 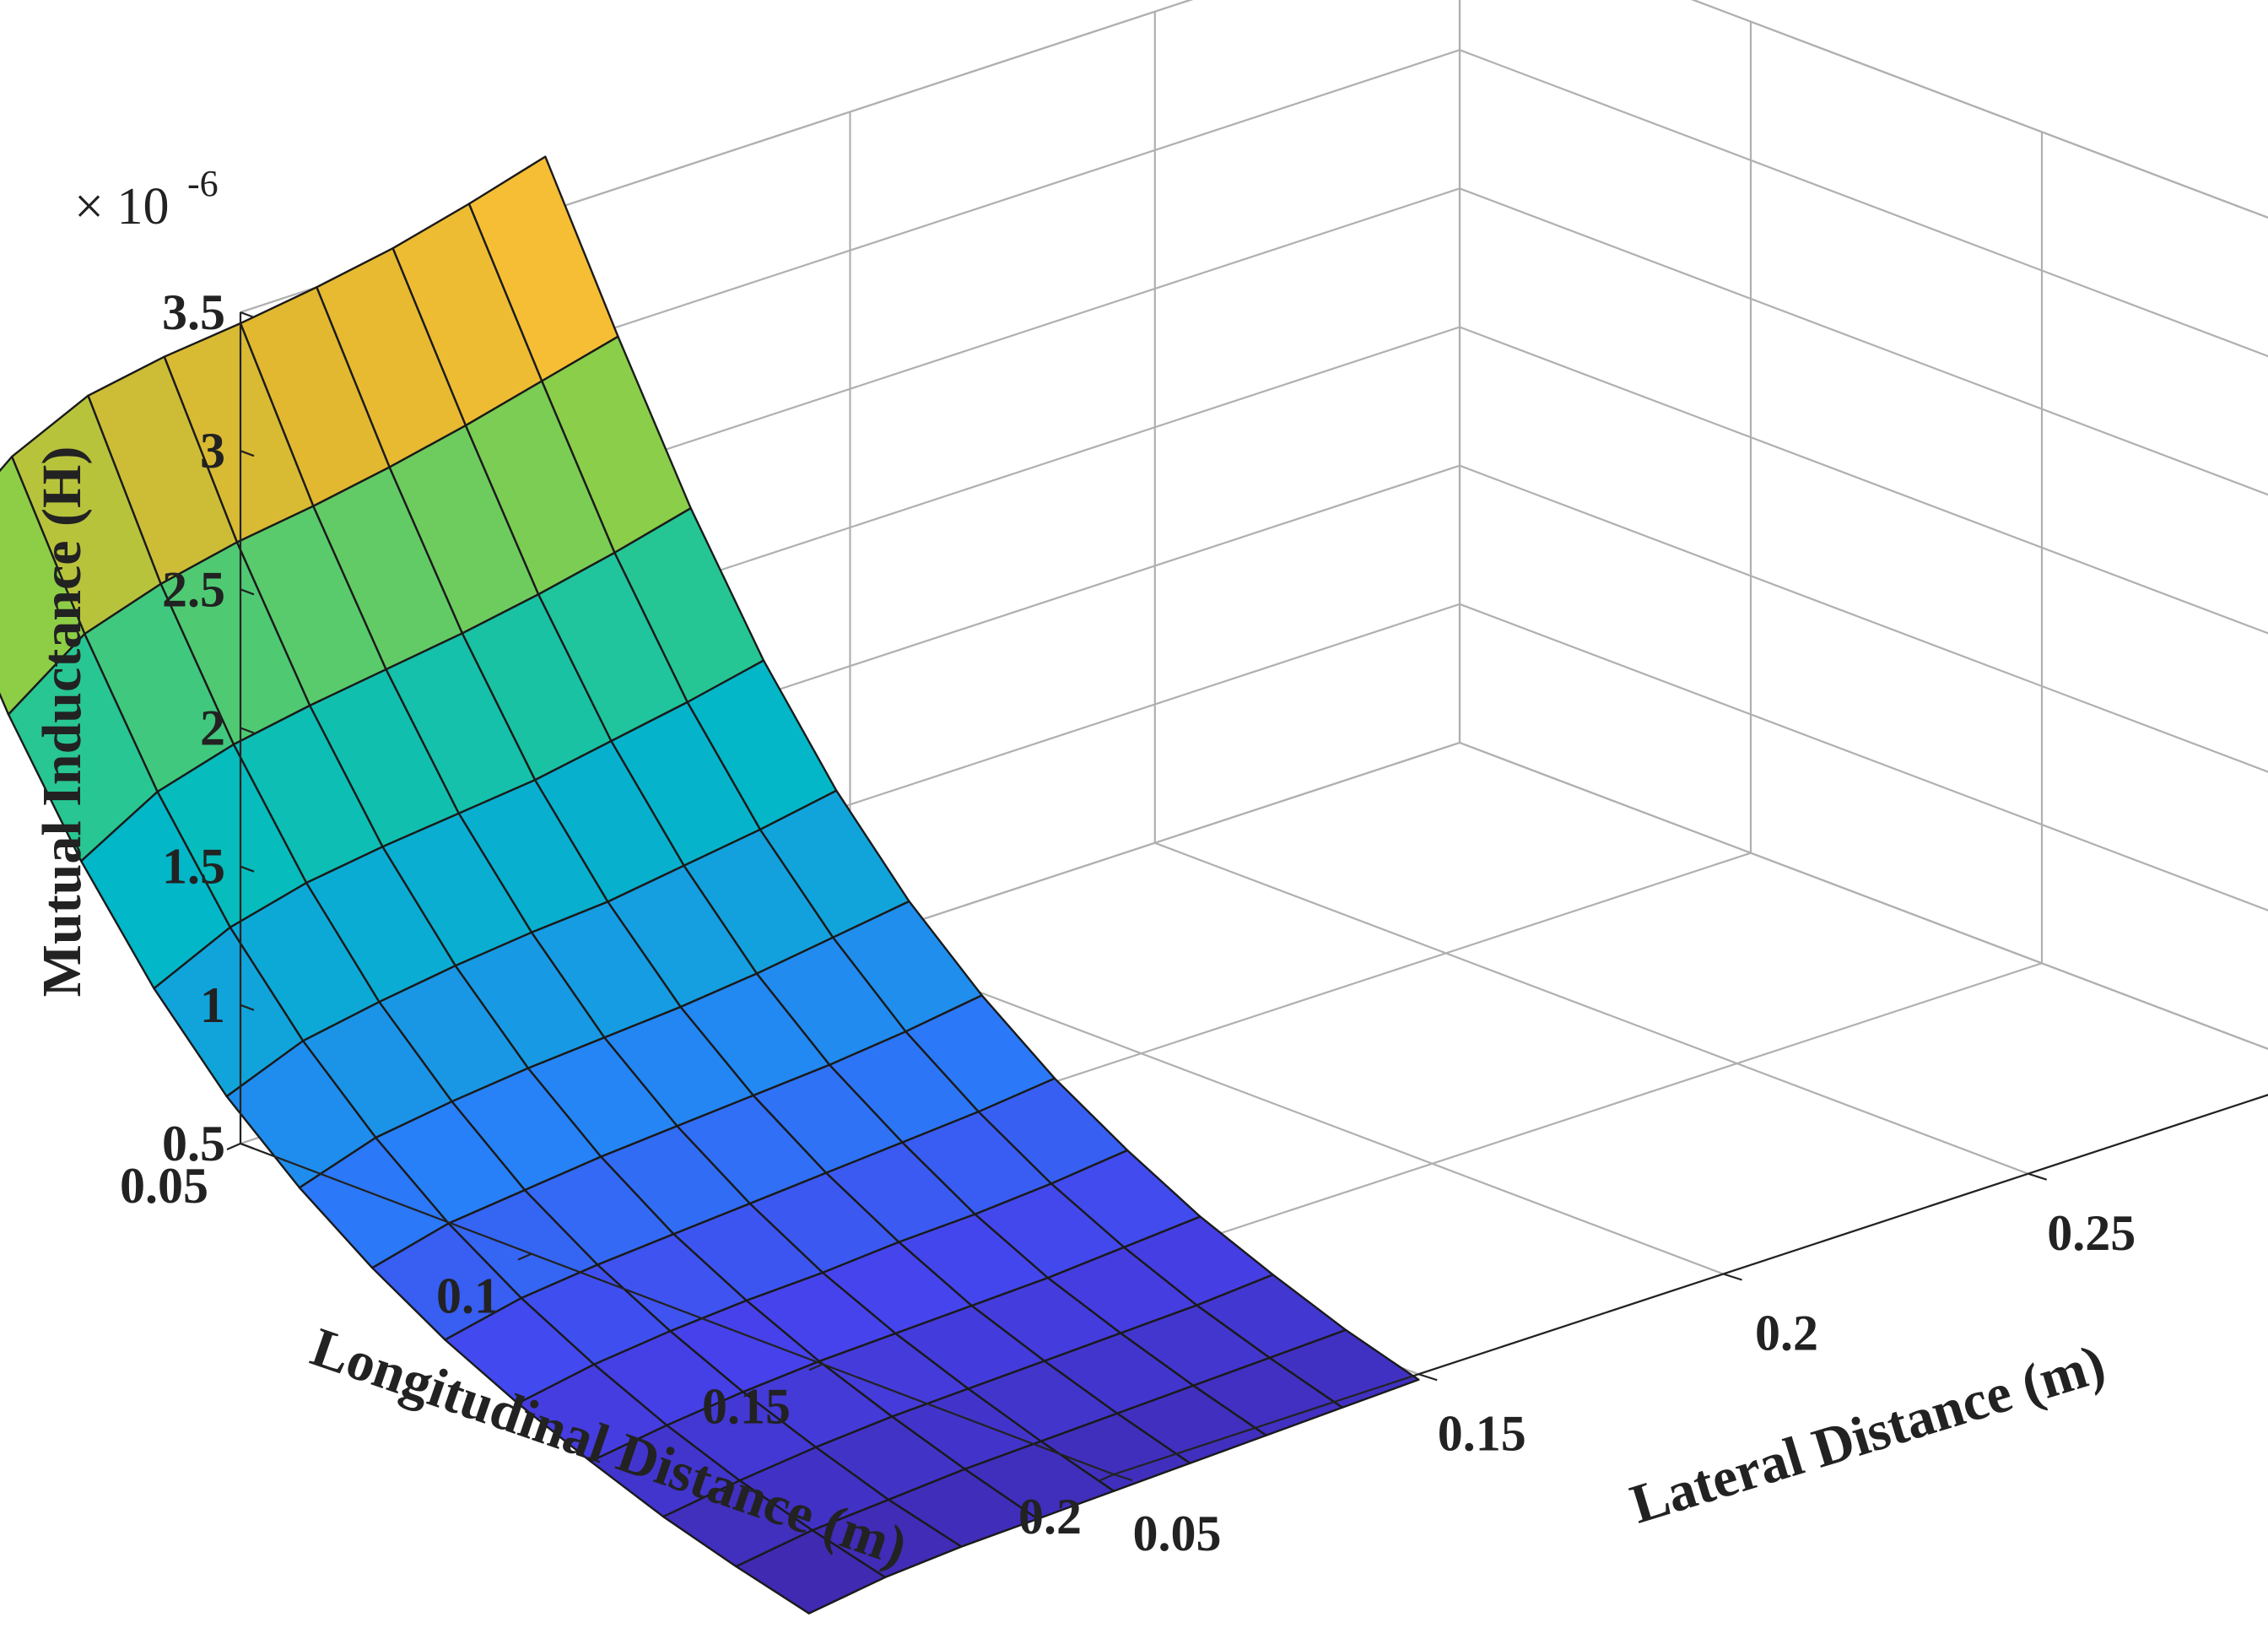 What do you see at coordinates (2091, 1233) in the screenshot?
I see `y-tick-label: 0.25` at bounding box center [2091, 1233].